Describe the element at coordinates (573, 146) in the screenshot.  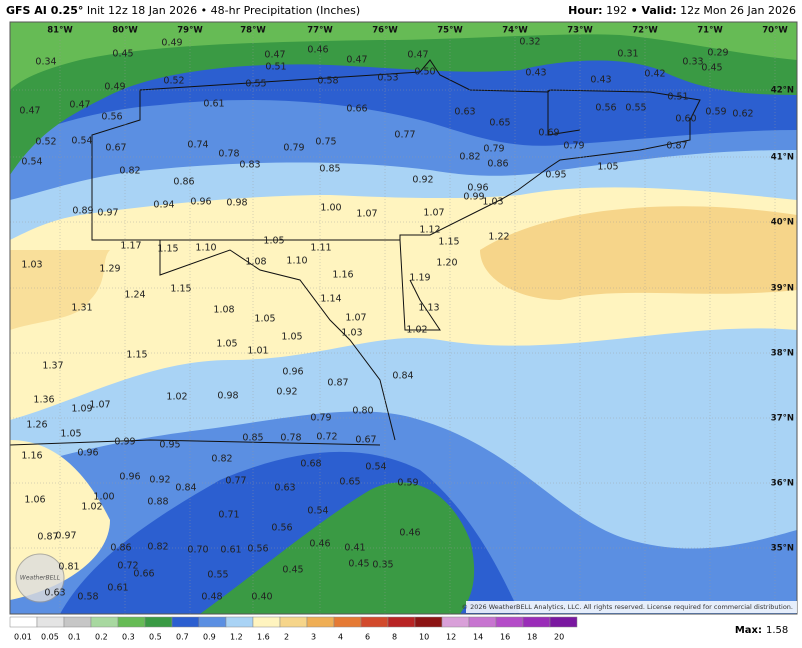
I see `precip-label: 0.79` at that location.